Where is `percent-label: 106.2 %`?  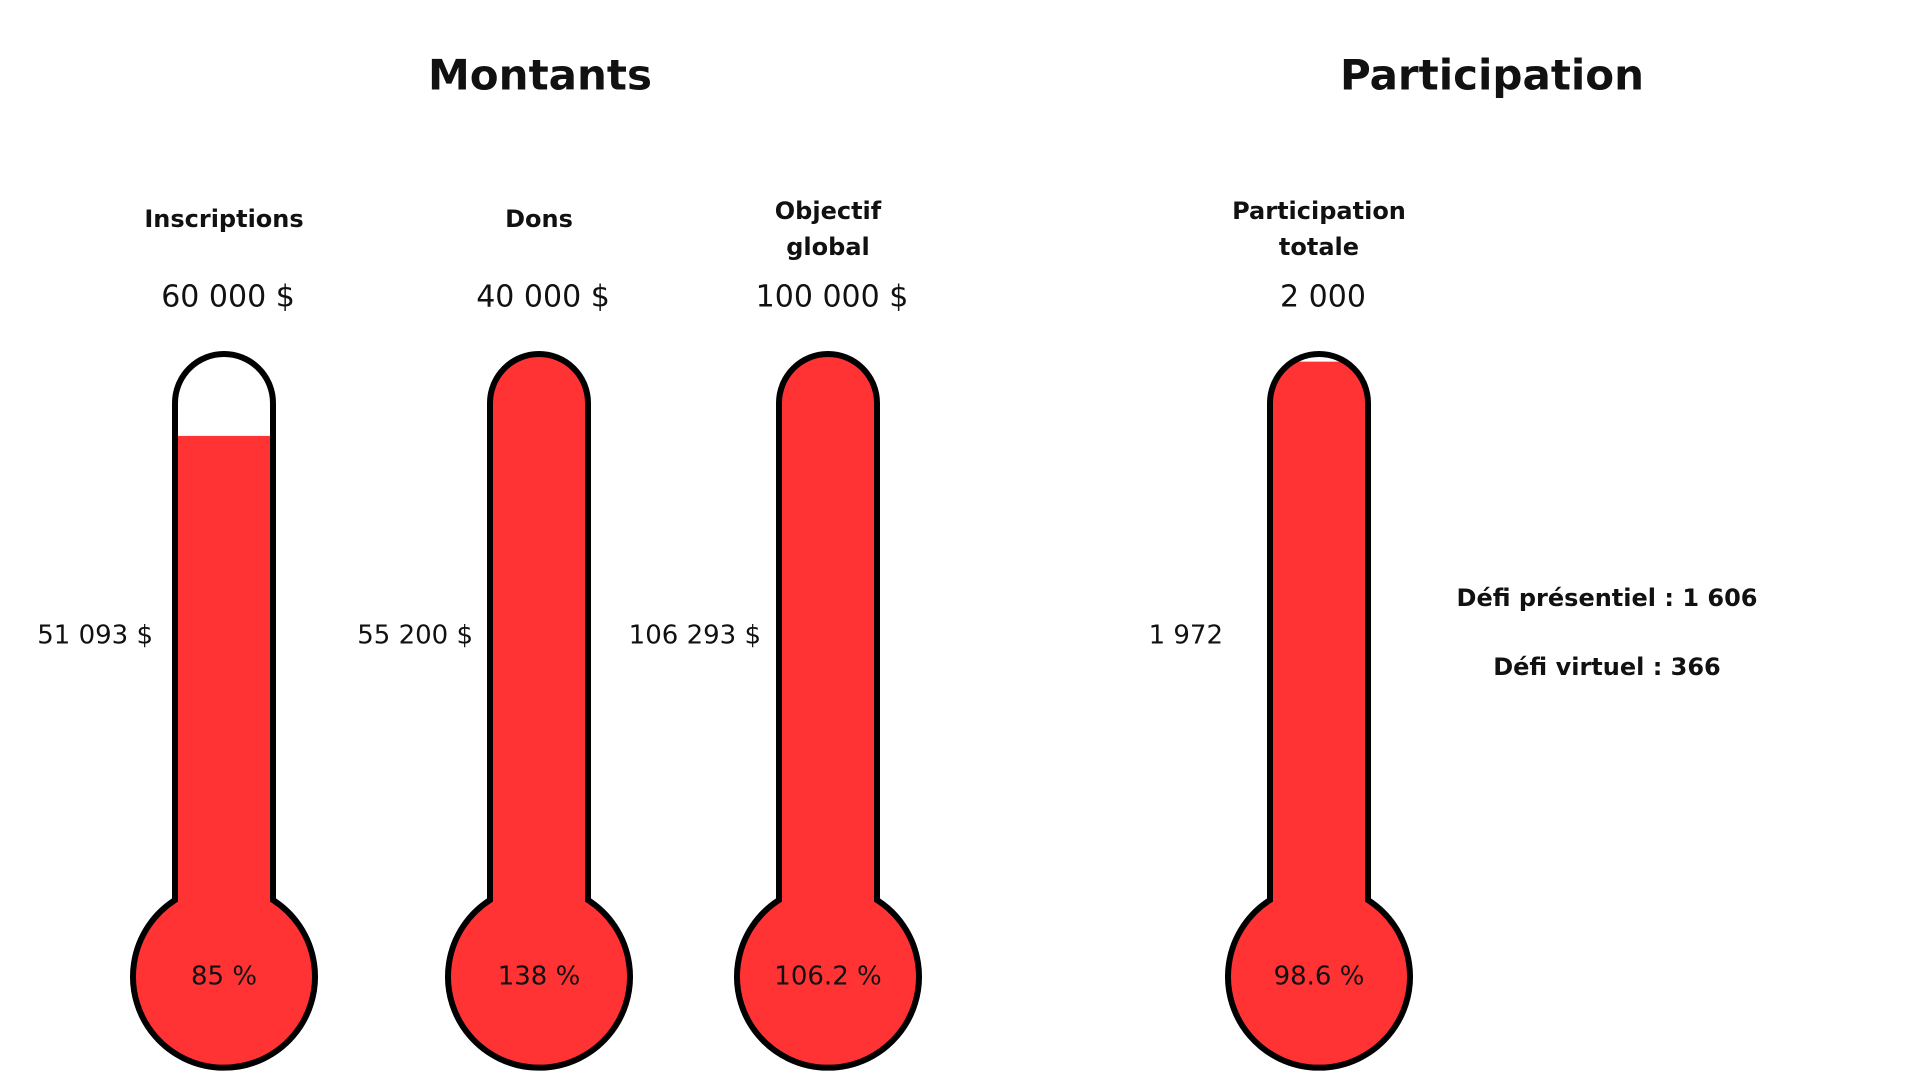
percent-label: 106.2 % is located at coordinates (827, 977).